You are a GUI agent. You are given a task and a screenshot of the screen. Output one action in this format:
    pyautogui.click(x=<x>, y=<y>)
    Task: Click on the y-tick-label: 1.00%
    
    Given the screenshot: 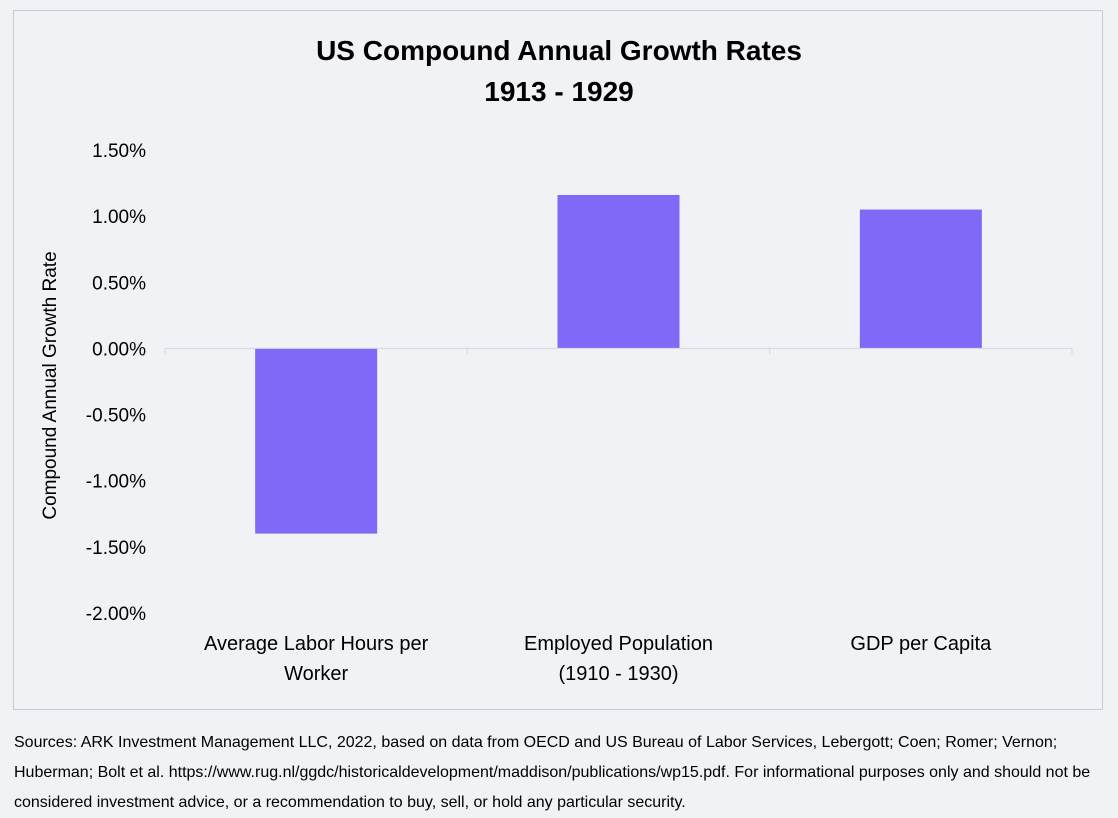 What is the action you would take?
    pyautogui.click(x=119, y=217)
    